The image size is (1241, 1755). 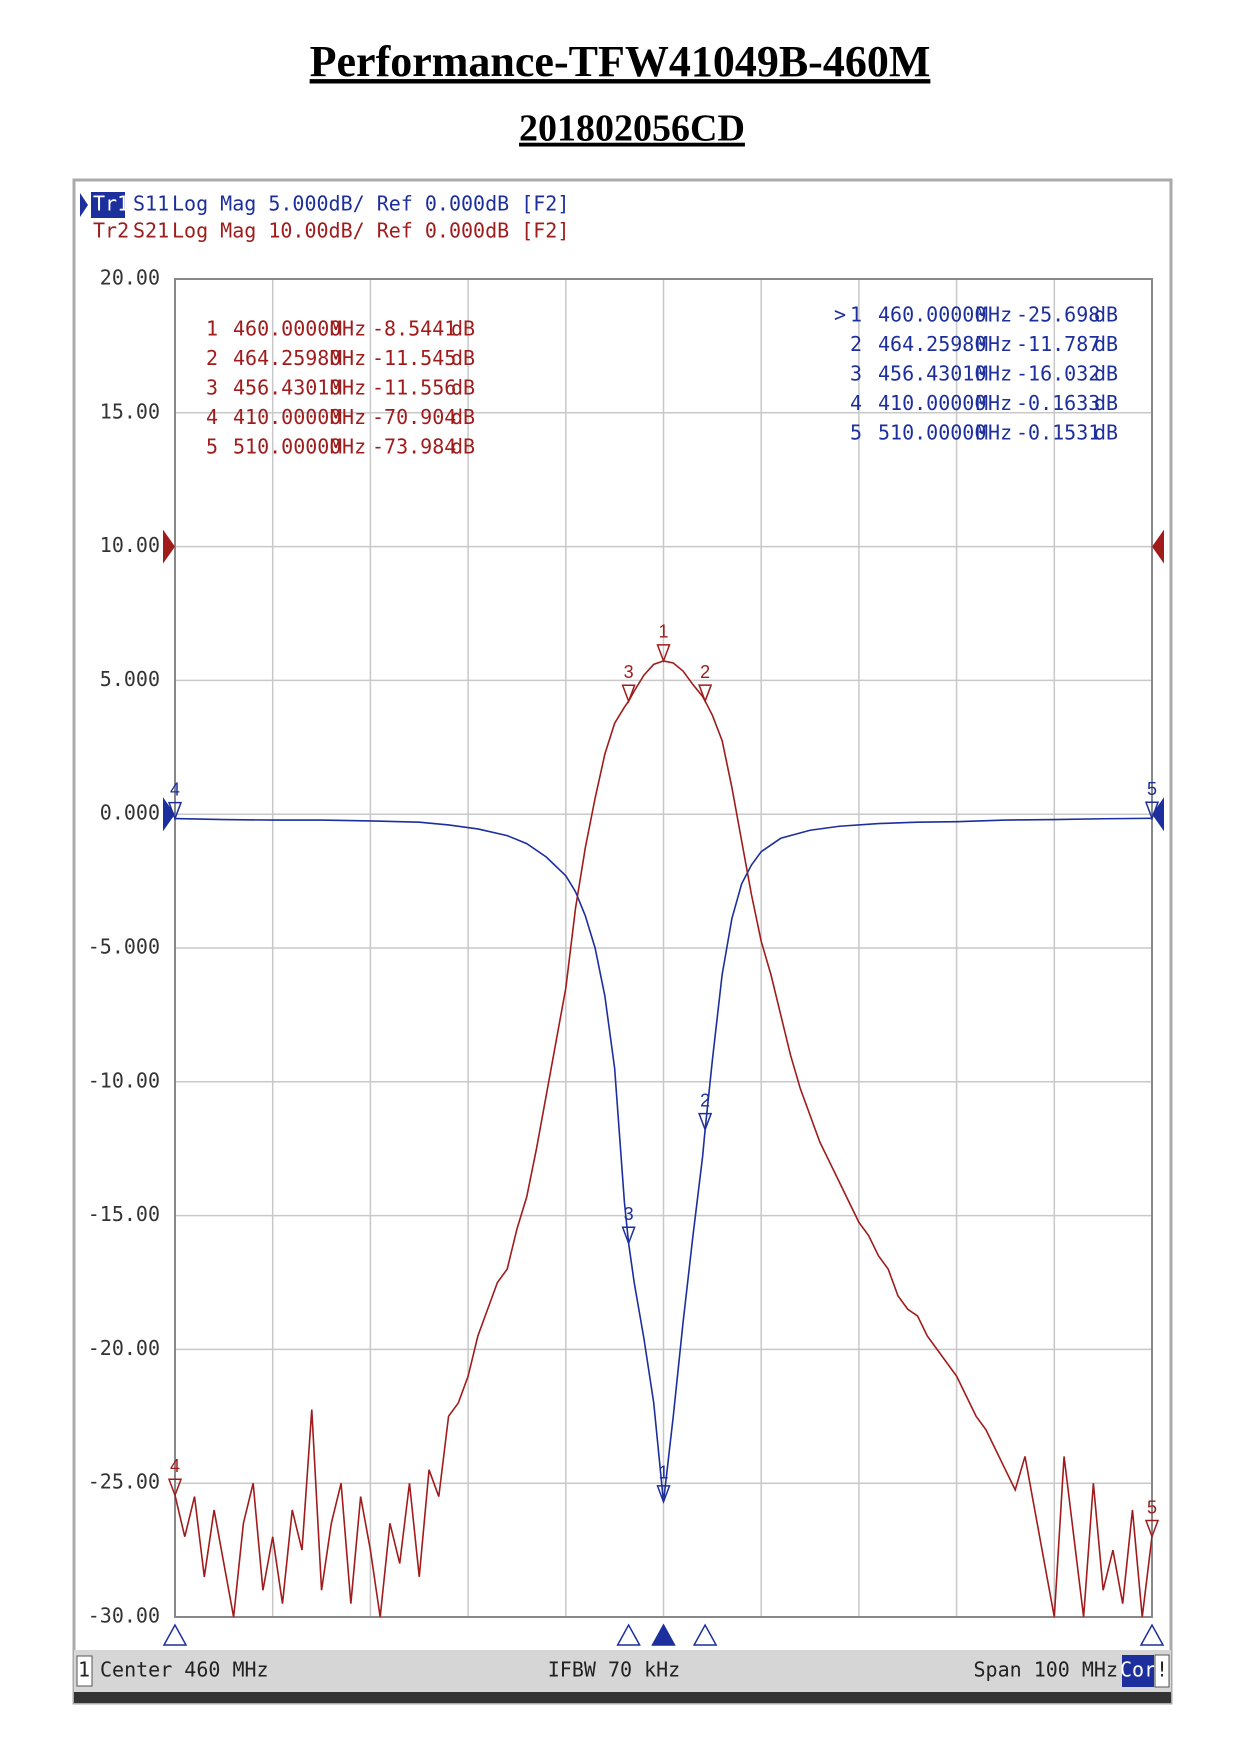 What do you see at coordinates (124, 1080) in the screenshot?
I see `y-tick-label: -10.00` at bounding box center [124, 1080].